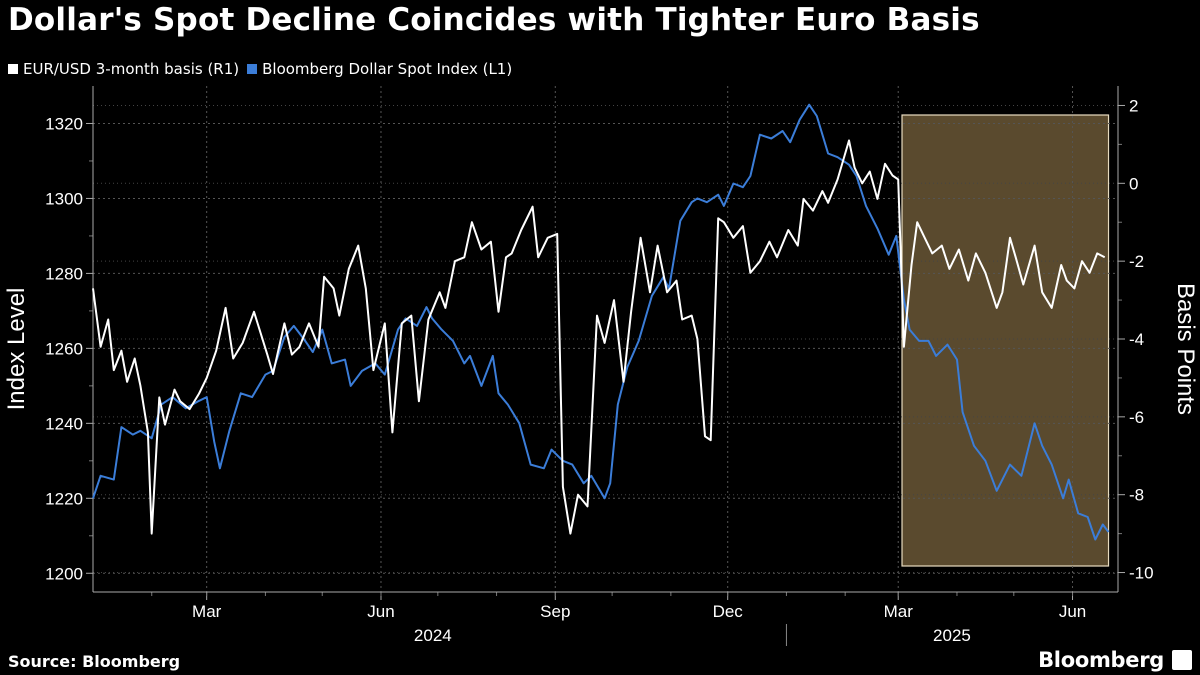 The width and height of the screenshot is (1200, 675). I want to click on right-axis-tick-label: -2, so click(1136, 261).